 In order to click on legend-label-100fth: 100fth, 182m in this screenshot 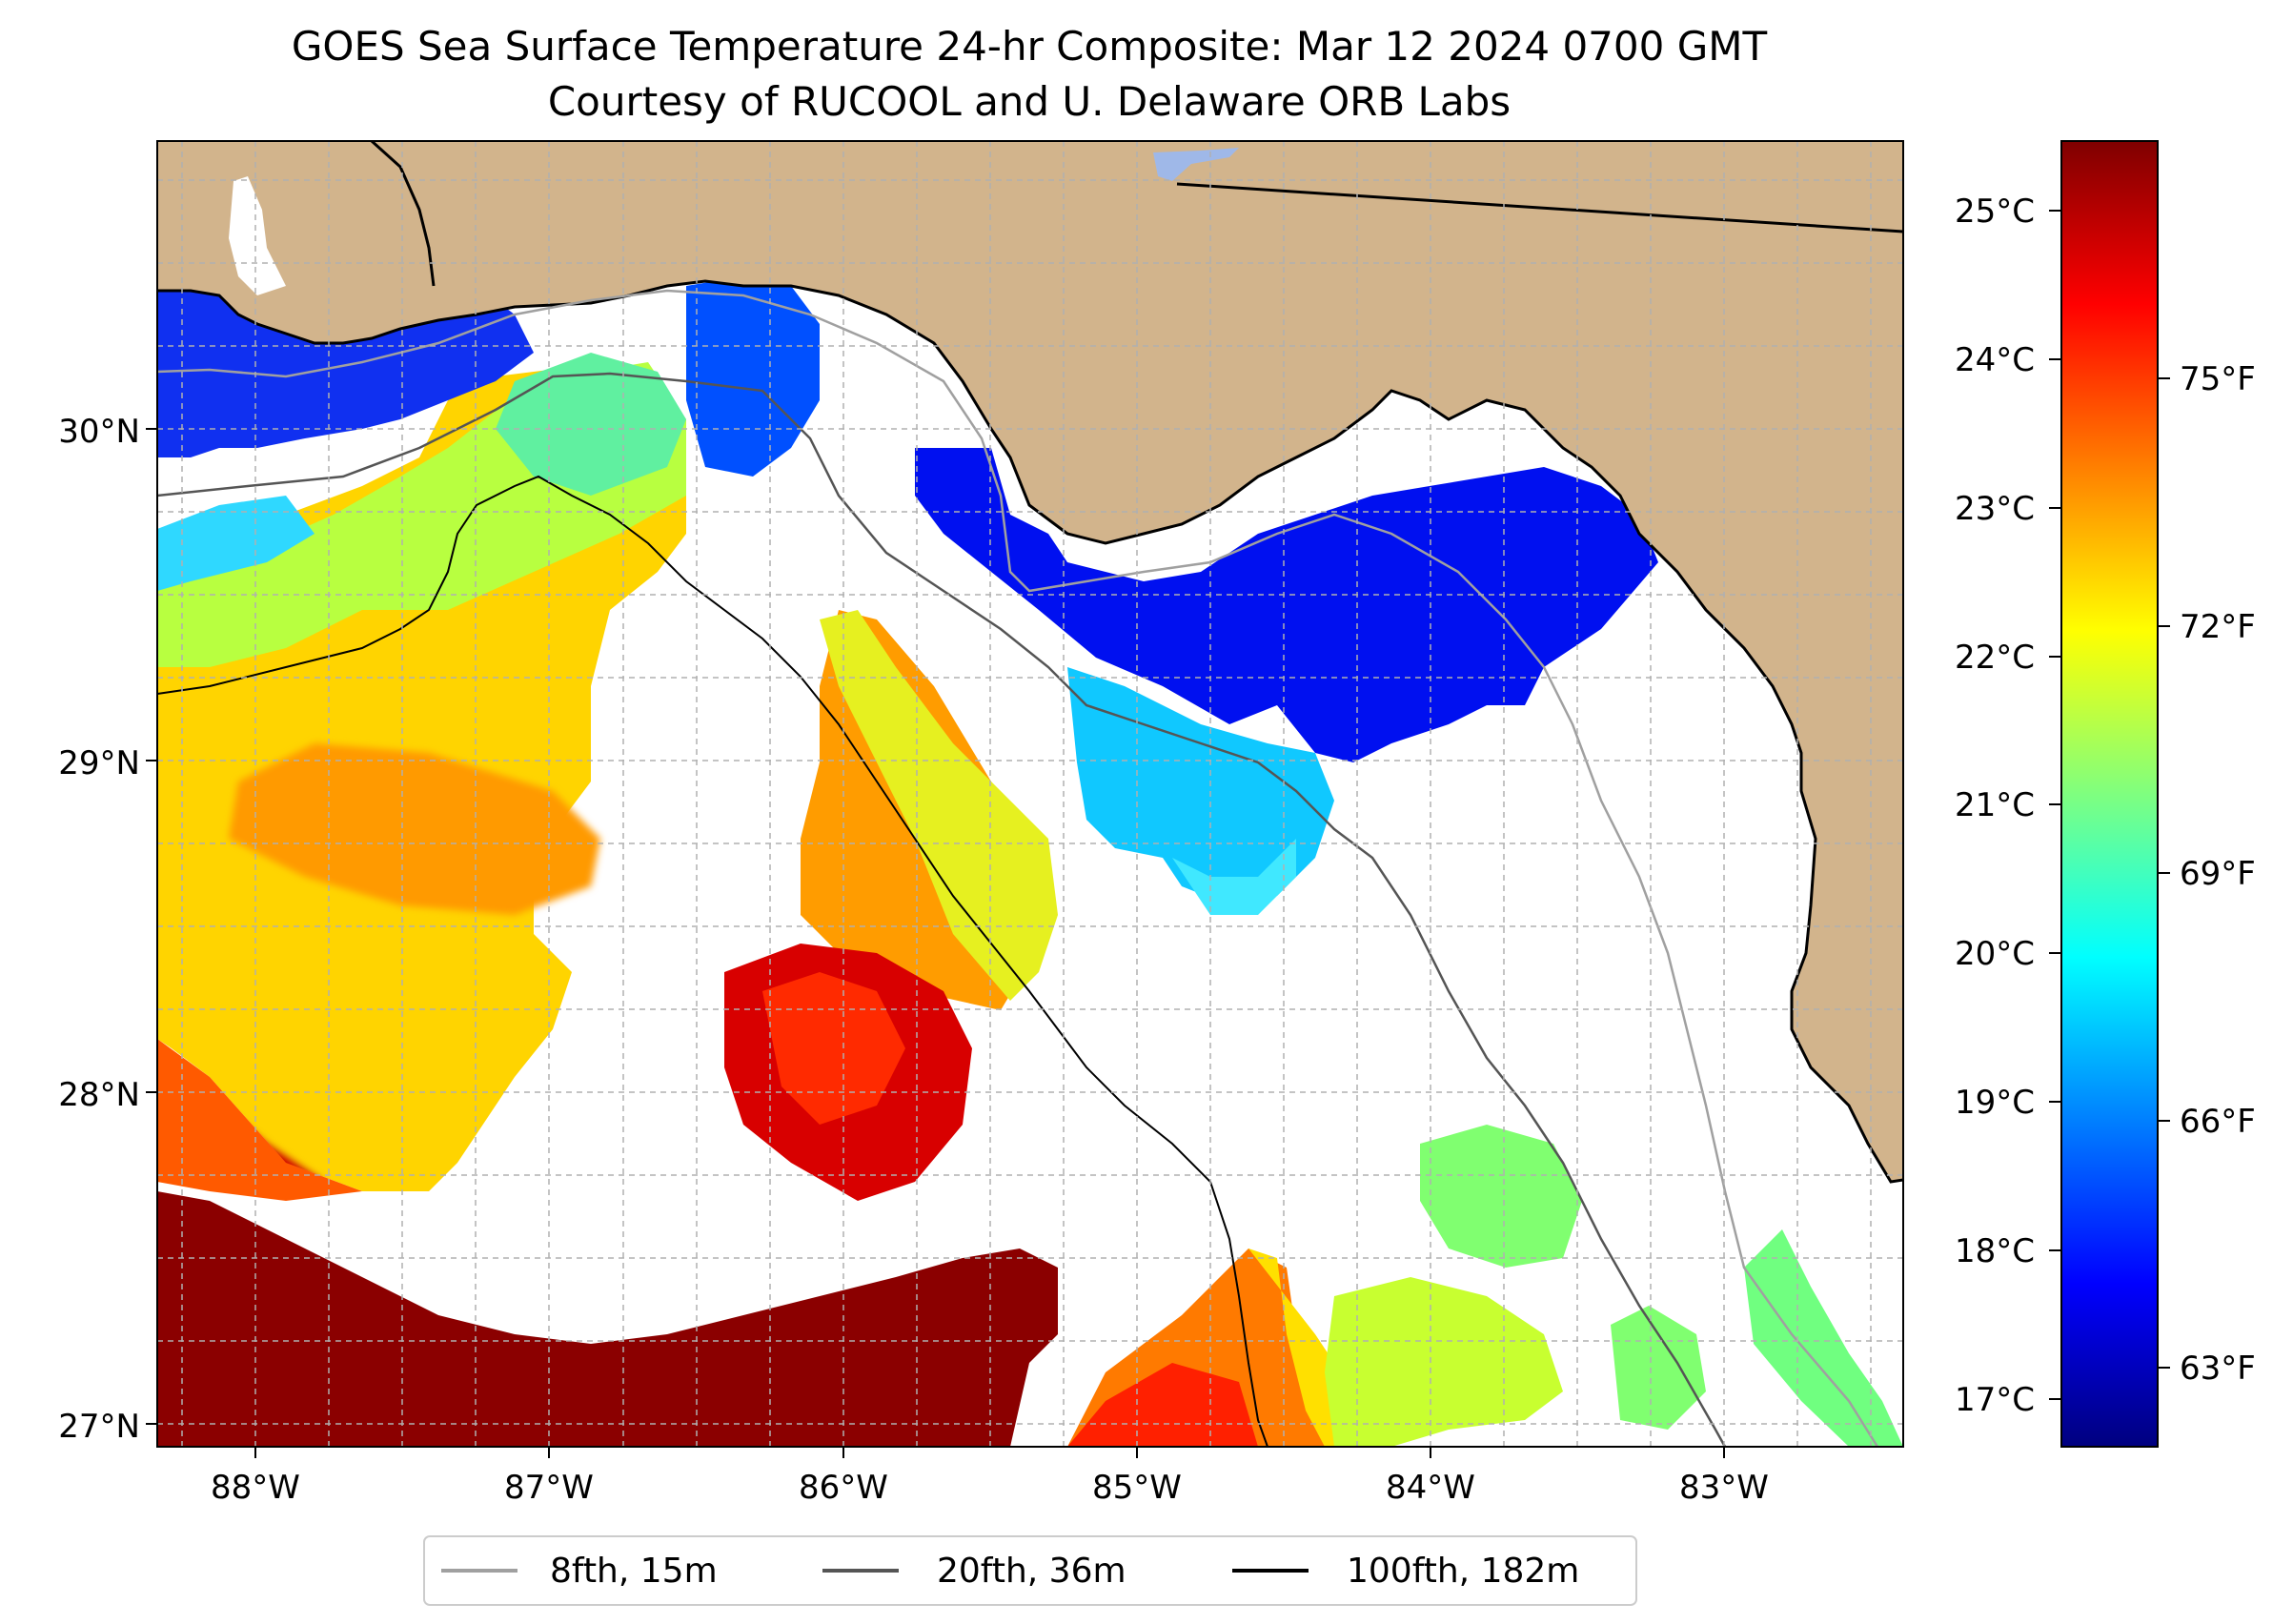, I will do `click(1463, 1571)`.